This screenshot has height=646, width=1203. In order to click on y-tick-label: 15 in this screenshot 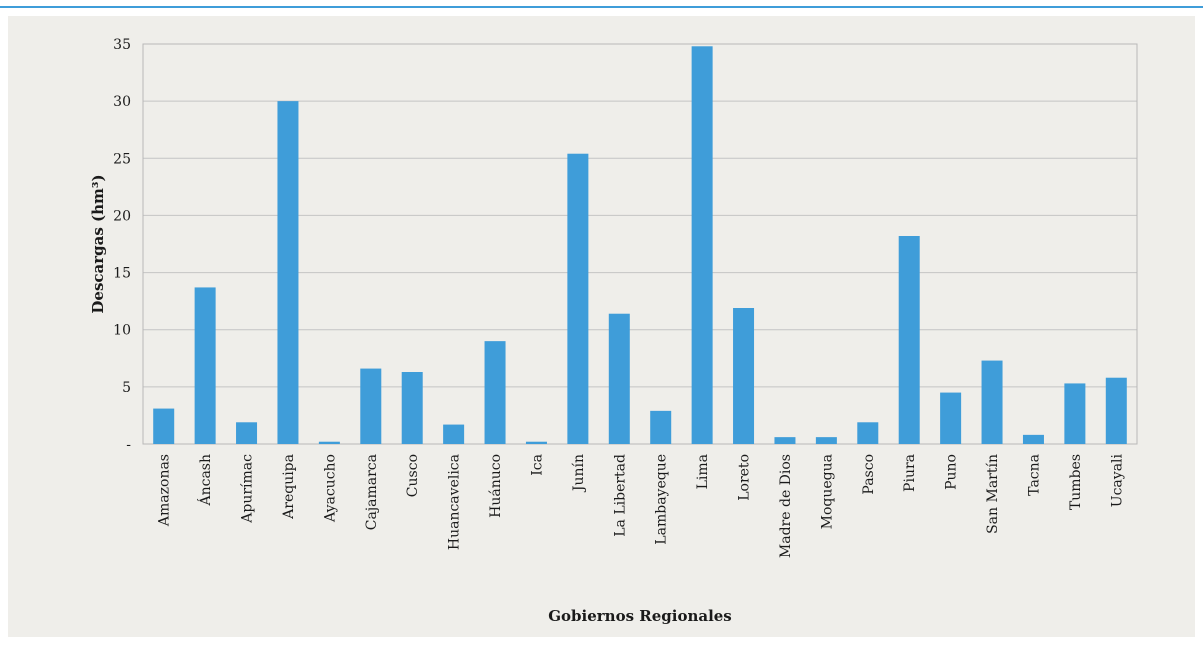, I will do `click(122, 274)`.